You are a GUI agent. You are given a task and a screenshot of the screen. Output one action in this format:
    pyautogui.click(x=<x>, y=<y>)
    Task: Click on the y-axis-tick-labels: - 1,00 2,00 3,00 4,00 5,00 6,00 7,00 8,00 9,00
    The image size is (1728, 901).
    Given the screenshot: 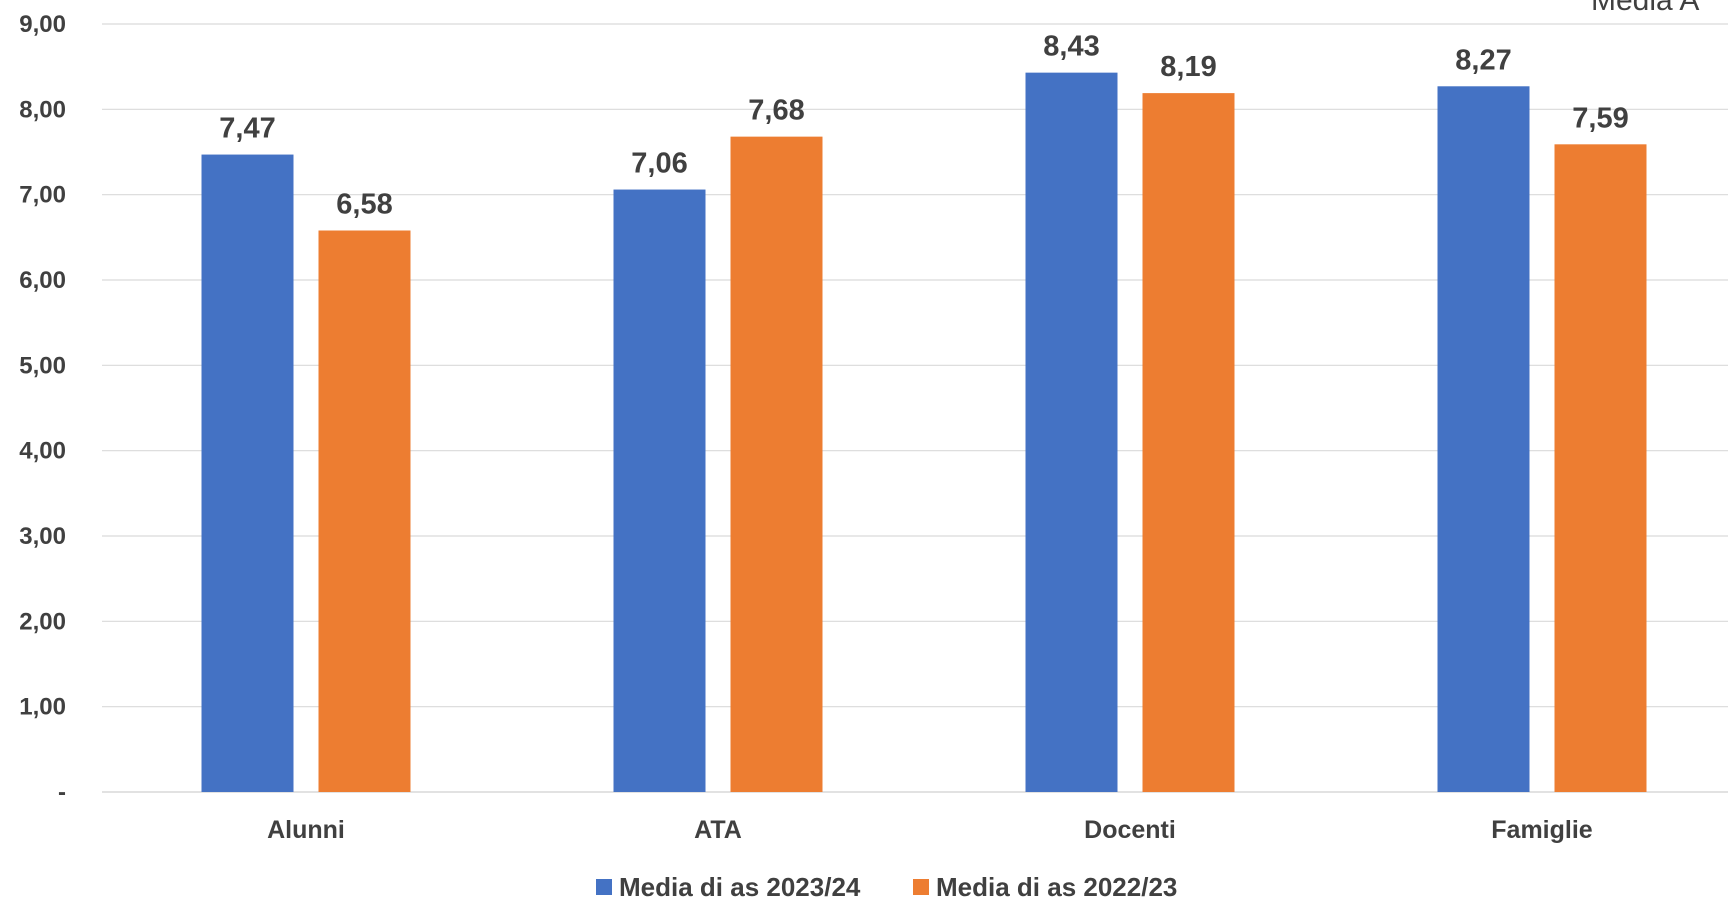 What is the action you would take?
    pyautogui.click(x=42, y=408)
    